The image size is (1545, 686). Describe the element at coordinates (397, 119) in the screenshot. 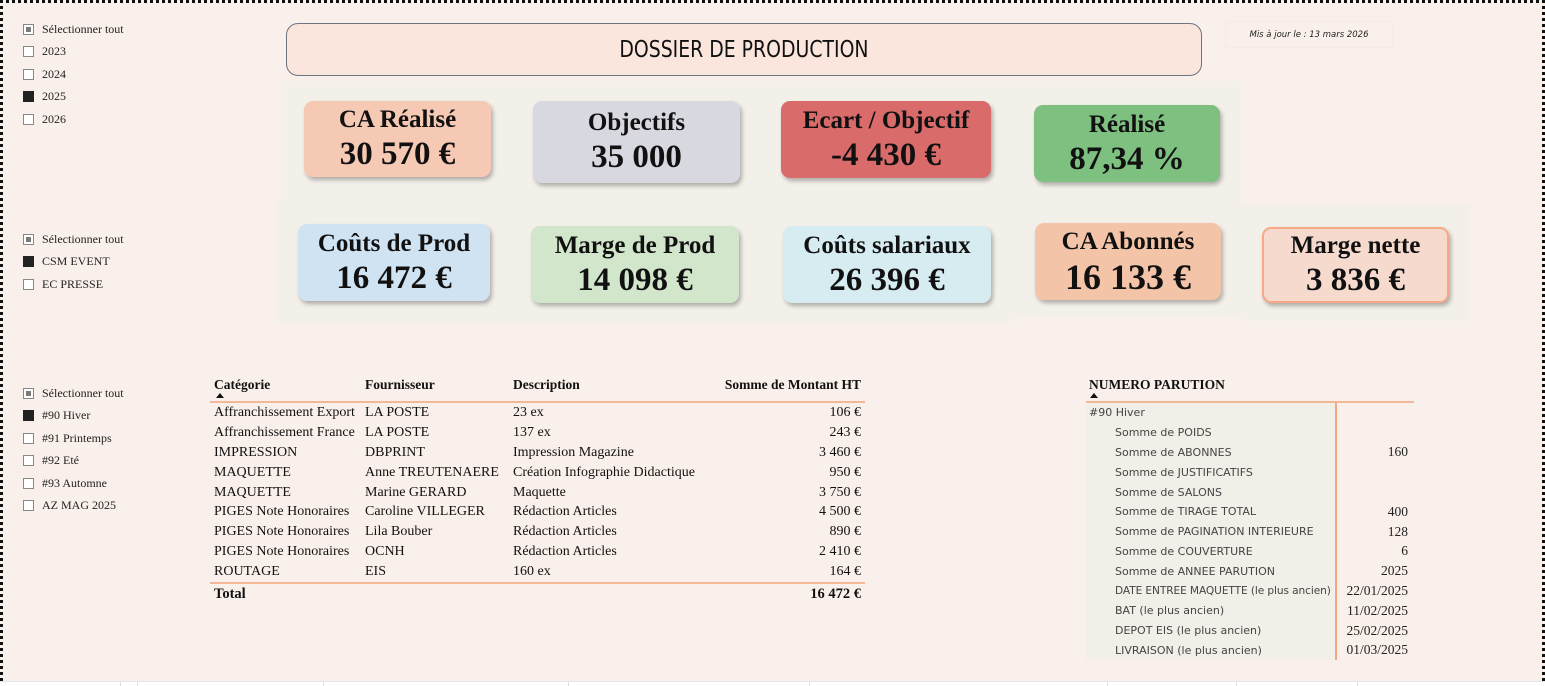

I see `kpi-label: CA Réalisé` at that location.